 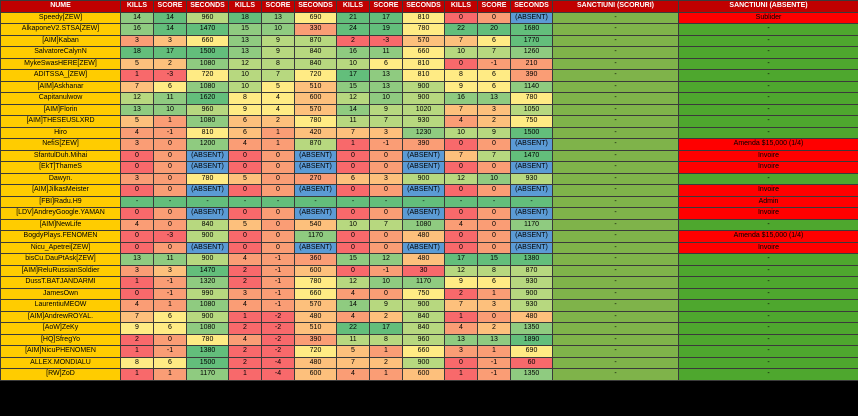 What do you see at coordinates (60, 144) in the screenshot?
I see `player-name: NefiS[ZEW]` at bounding box center [60, 144].